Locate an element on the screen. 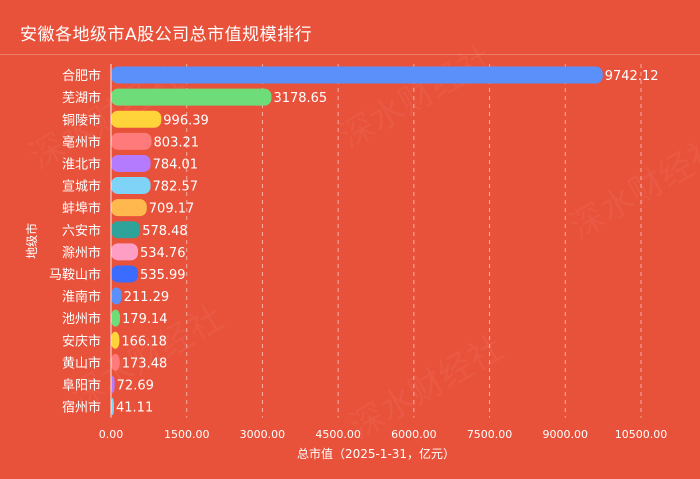 Image resolution: width=700 pixels, height=479 pixels. category-label: 淮南市 is located at coordinates (81, 297).